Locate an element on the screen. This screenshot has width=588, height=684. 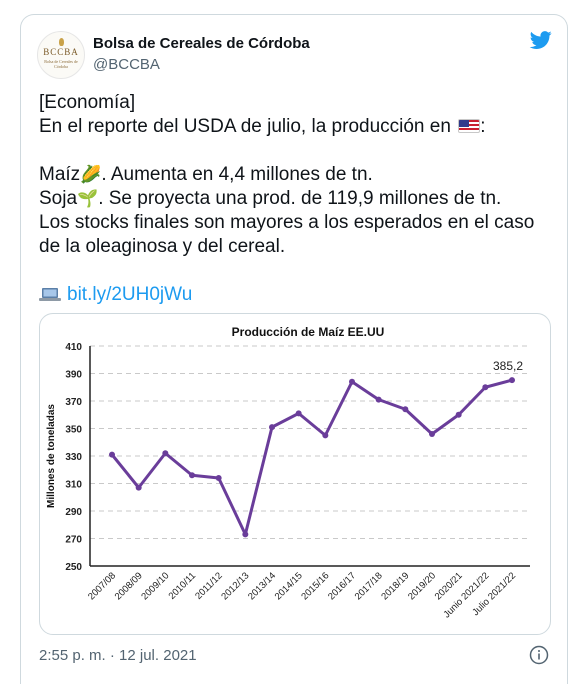
corn-icon: 🌽 is located at coordinates (91, 174).